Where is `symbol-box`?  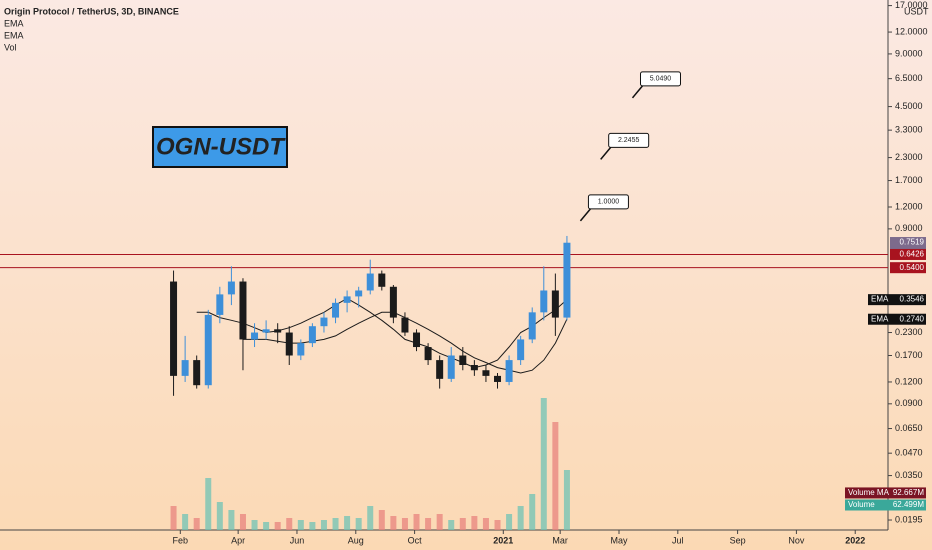 symbol-box is located at coordinates (220, 147).